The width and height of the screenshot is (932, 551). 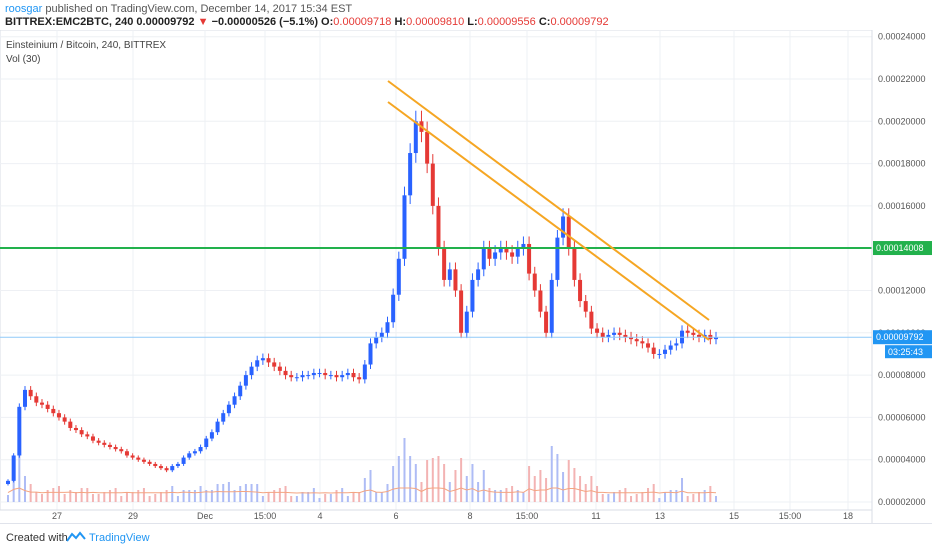 What do you see at coordinates (133, 516) in the screenshot?
I see `time-tick-label: 29` at bounding box center [133, 516].